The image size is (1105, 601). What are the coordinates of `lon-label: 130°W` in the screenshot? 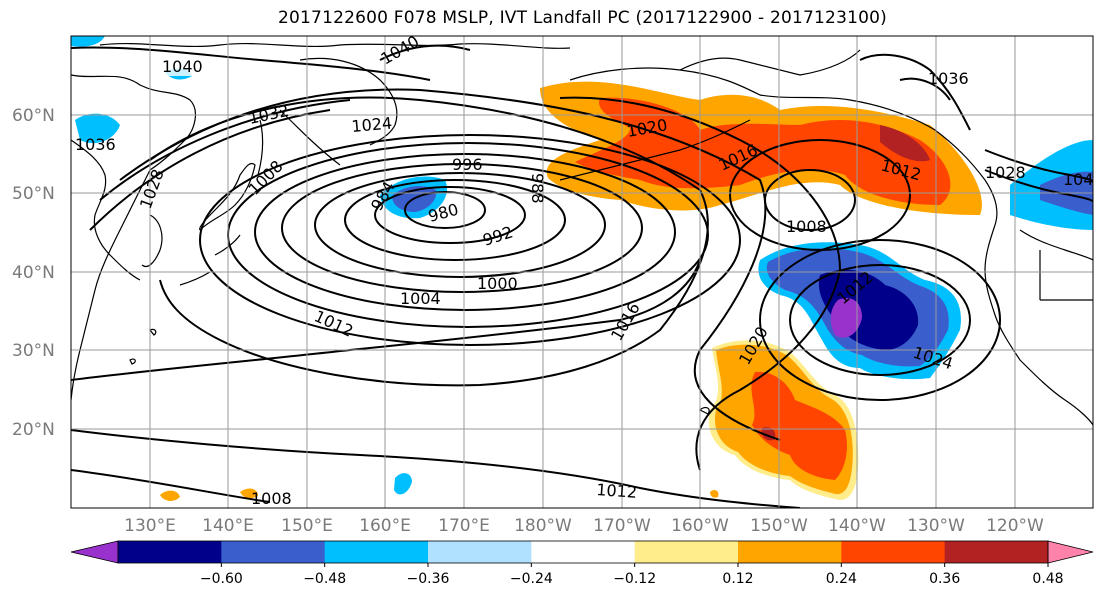 It's located at (936, 526).